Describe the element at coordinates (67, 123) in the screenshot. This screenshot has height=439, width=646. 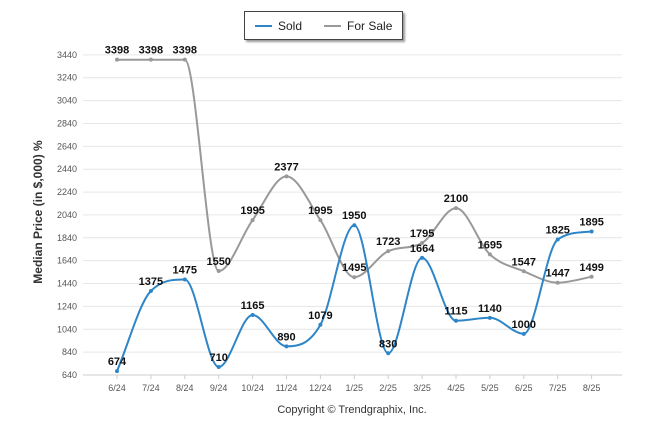
I see `y-tick-label: 2840` at that location.